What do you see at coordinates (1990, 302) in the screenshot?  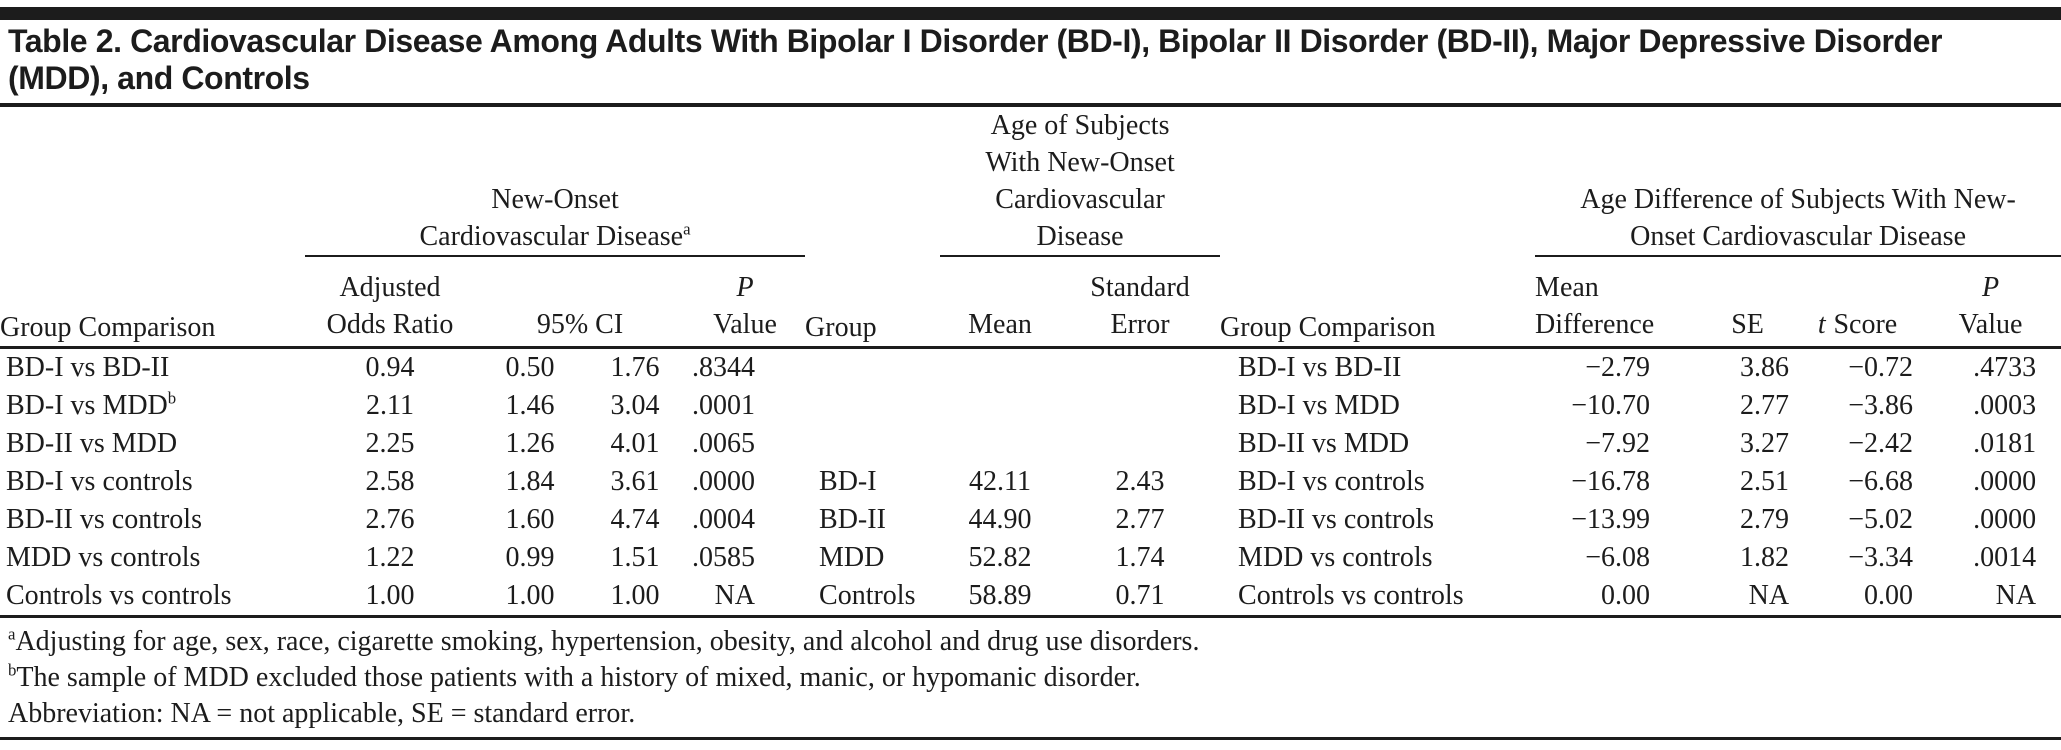 I see `col-header-p-value-2: P Value` at bounding box center [1990, 302].